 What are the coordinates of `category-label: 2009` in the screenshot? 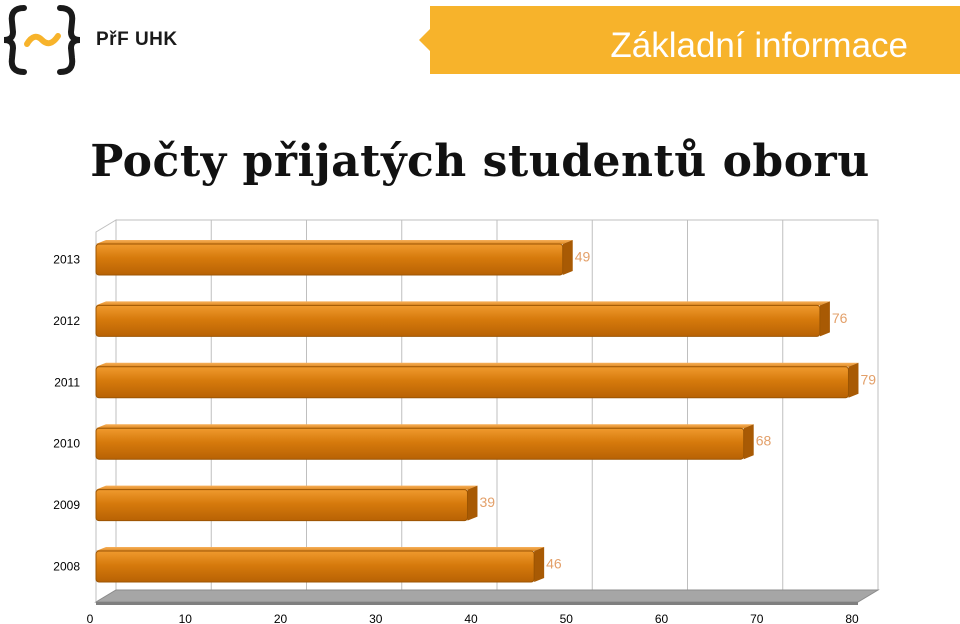 It's located at (66, 505).